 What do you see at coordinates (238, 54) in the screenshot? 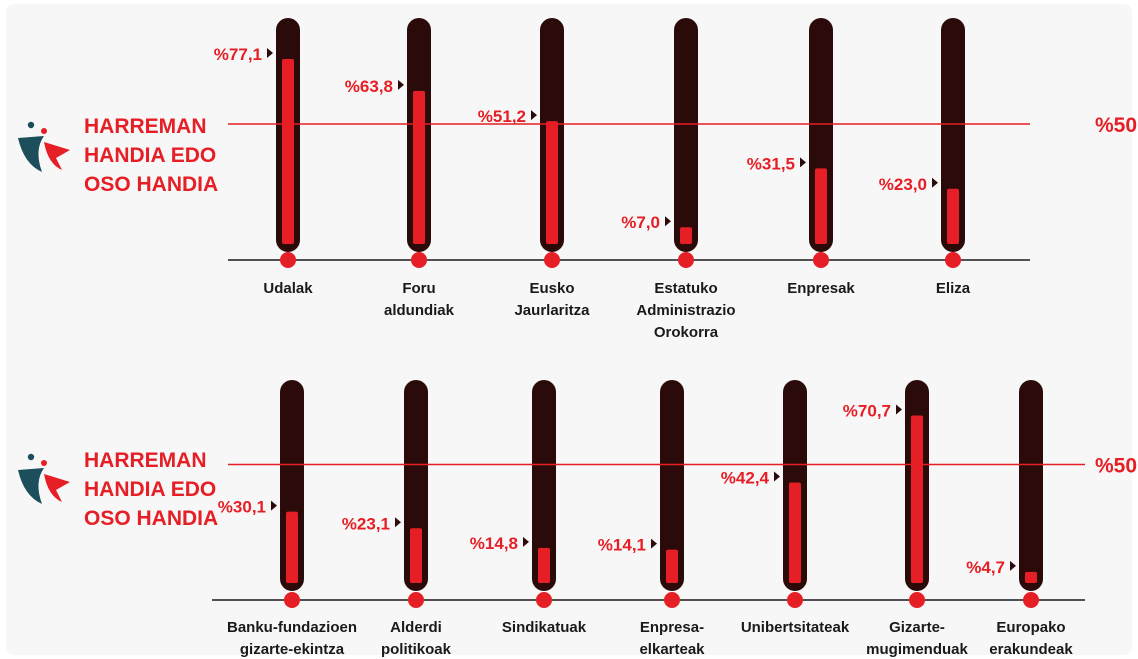
I see `data-label: %77,1` at bounding box center [238, 54].